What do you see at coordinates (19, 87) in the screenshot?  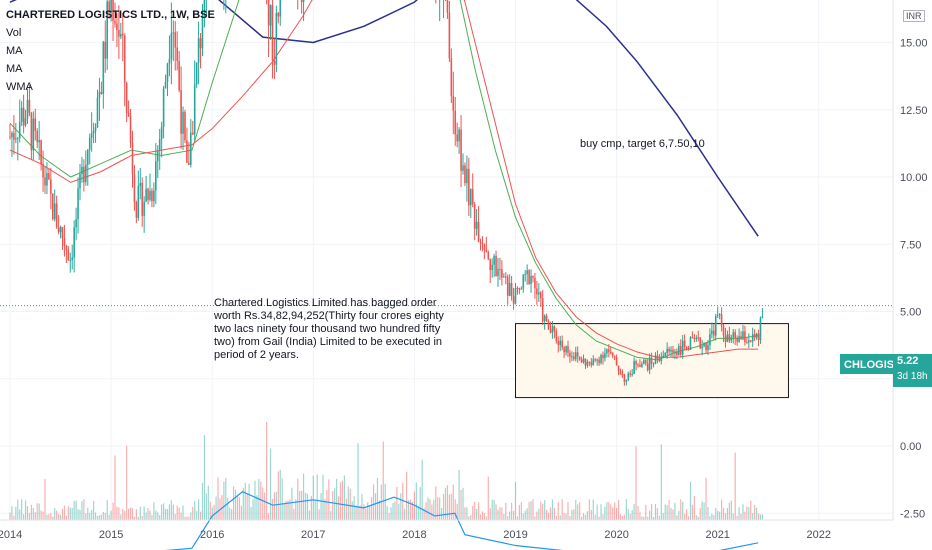 I see `legend-item-wma: WMA` at bounding box center [19, 87].